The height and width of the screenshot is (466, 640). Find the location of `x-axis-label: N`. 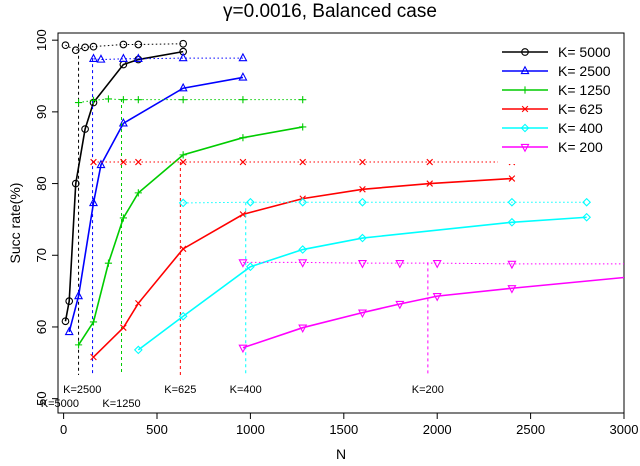

x-axis-label: N is located at coordinates (341, 454).